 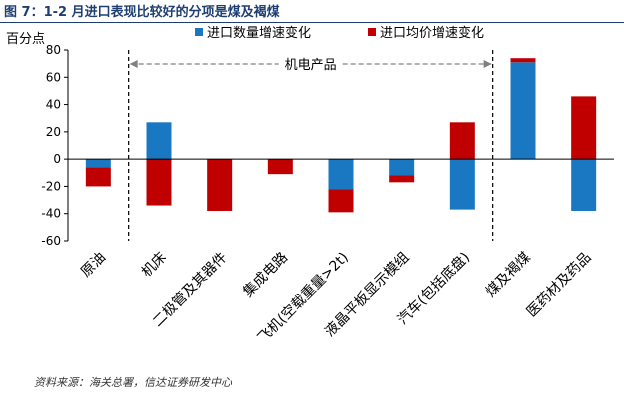 I want to click on legend-label: 进口数量增速变化, so click(x=259, y=33).